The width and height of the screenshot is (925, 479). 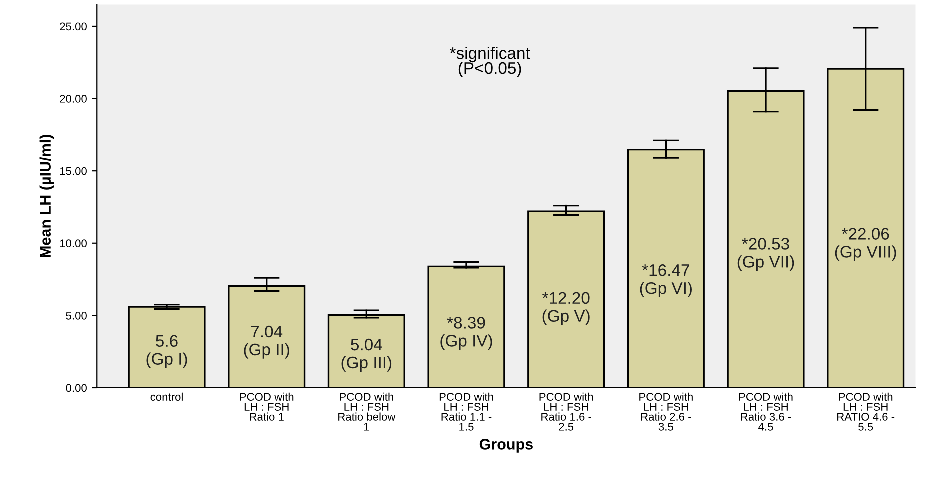 I want to click on annotation: *significant (P<0.05), so click(x=490, y=62).